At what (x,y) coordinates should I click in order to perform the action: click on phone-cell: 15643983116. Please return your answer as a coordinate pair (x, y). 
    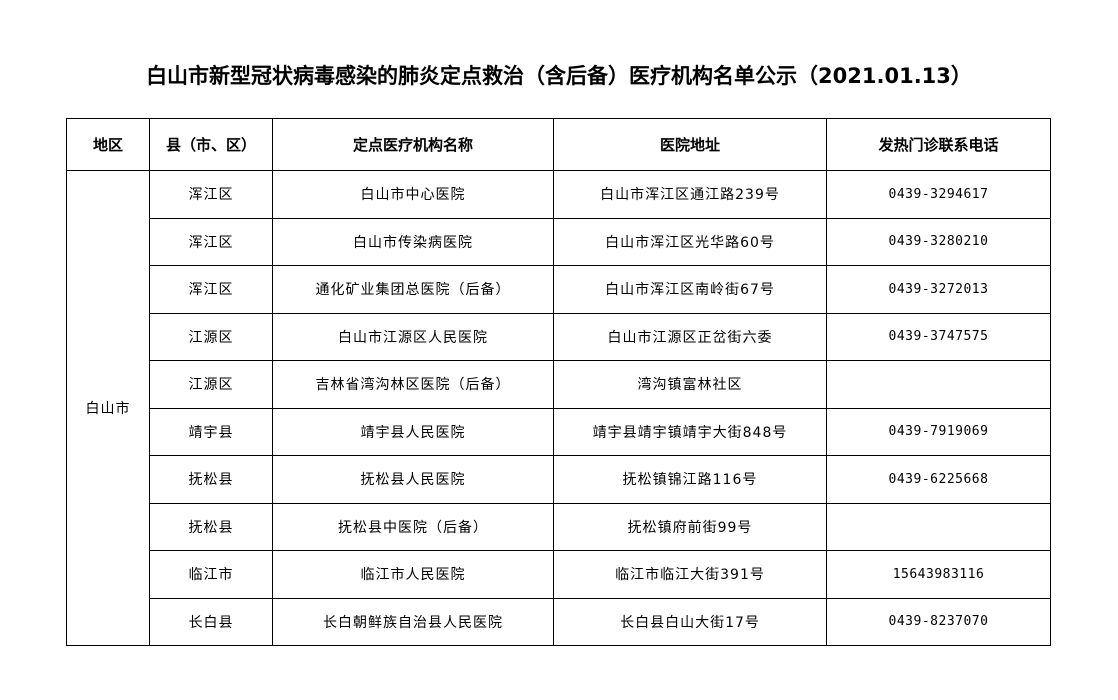
    Looking at the image, I should click on (938, 574).